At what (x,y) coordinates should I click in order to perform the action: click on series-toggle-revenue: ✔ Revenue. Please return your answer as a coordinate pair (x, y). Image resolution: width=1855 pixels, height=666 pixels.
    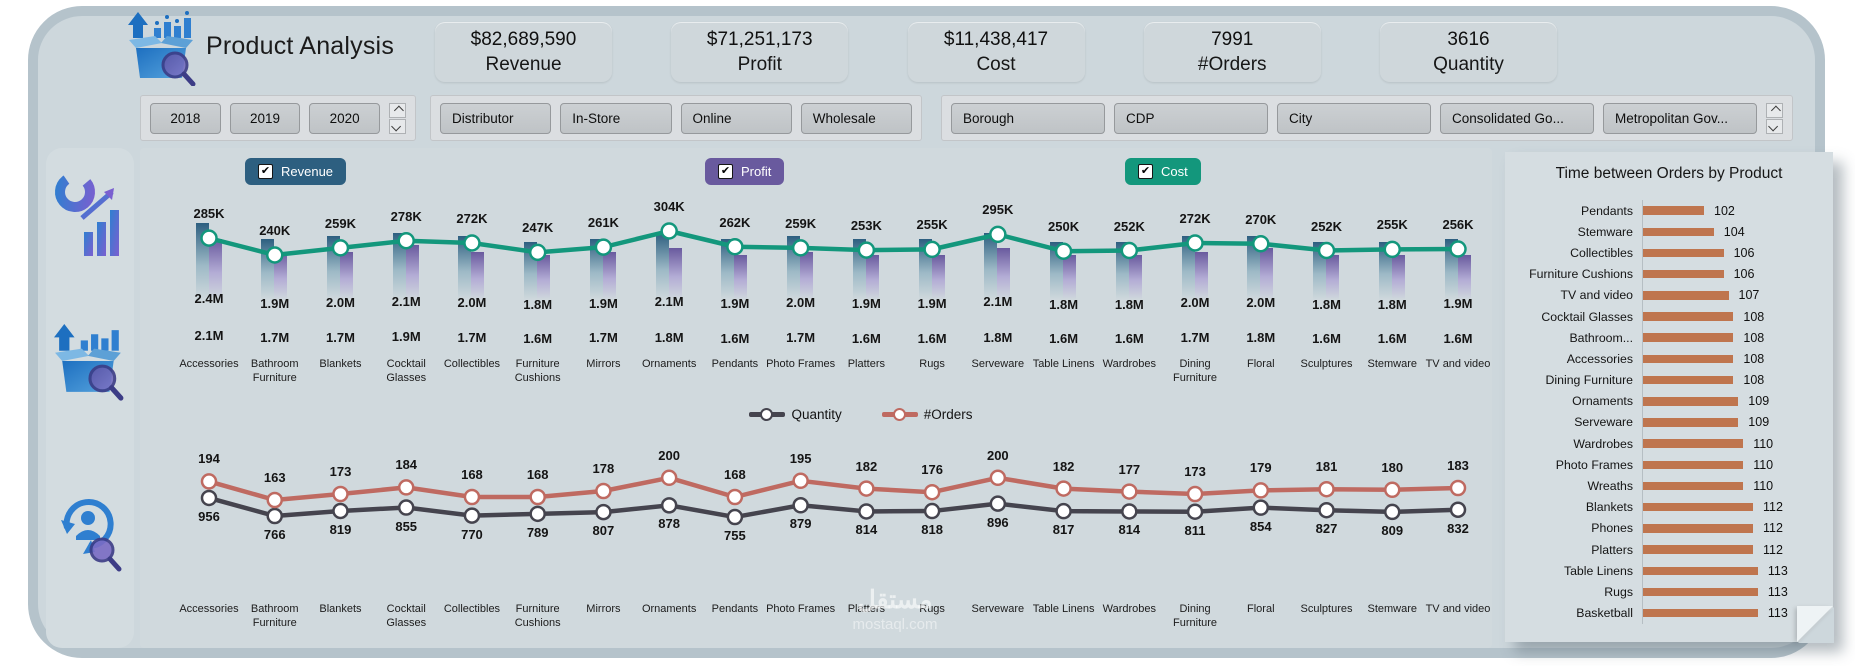
    Looking at the image, I should click on (296, 171).